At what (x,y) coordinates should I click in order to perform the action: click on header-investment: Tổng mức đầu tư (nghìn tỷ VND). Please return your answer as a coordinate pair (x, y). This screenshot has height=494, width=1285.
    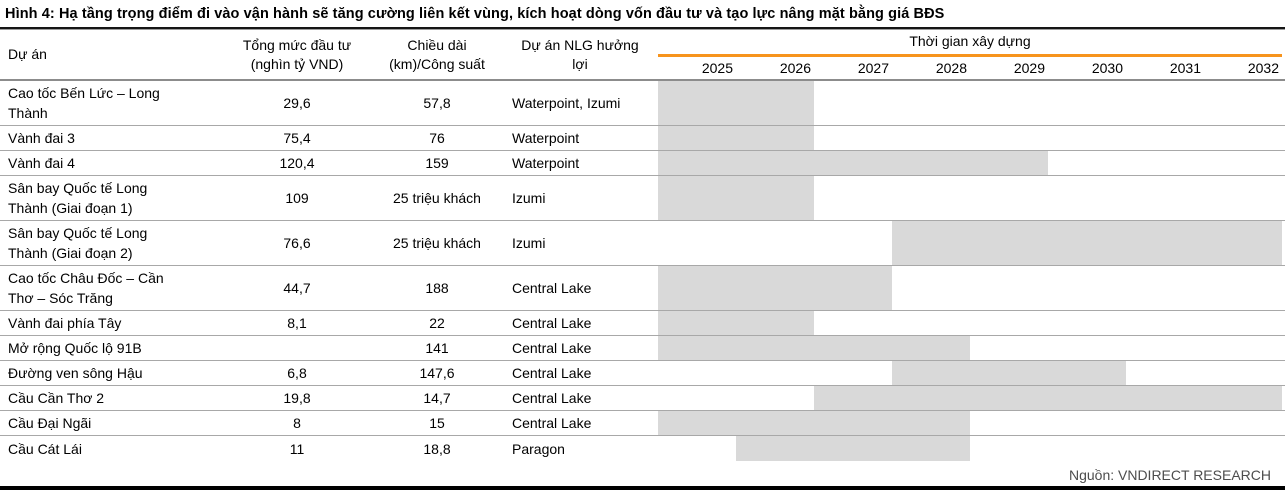
    Looking at the image, I should click on (297, 54).